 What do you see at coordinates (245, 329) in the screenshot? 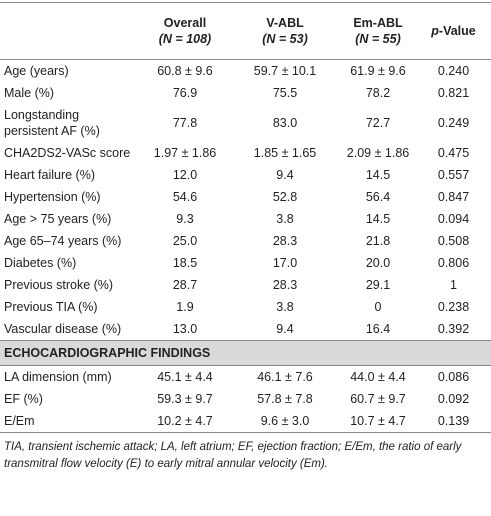
I see `table-row: Vascular disease (%) 13.0 9.4 16.4 0.392` at bounding box center [245, 329].